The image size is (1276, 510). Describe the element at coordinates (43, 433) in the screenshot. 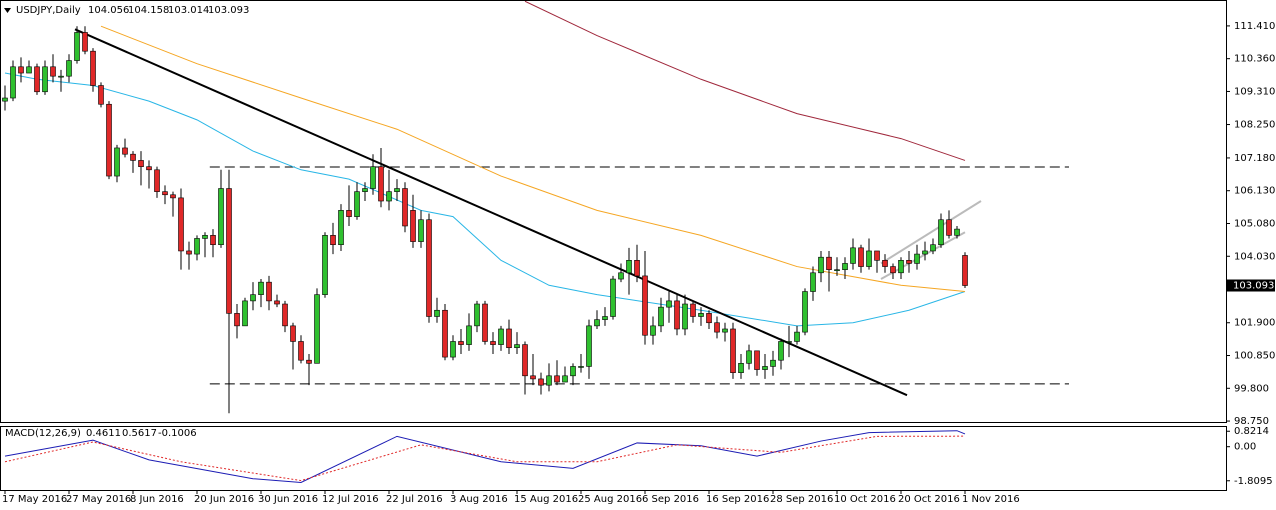

I see `macd-title: MACD(12,26,9)` at that location.